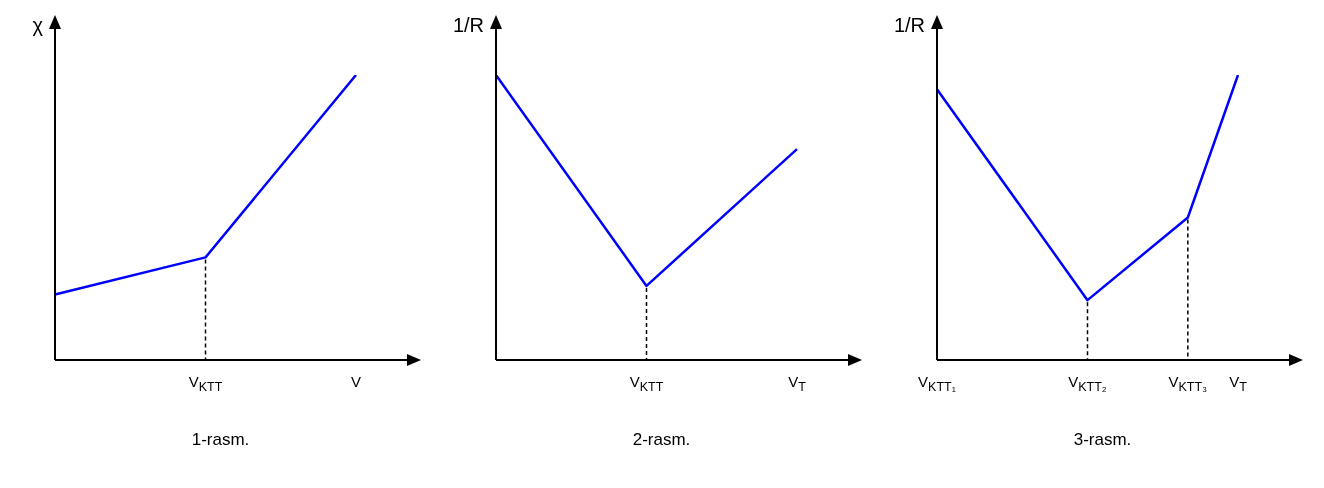  What do you see at coordinates (220, 440) in the screenshot?
I see `text: 1-rasm.` at bounding box center [220, 440].